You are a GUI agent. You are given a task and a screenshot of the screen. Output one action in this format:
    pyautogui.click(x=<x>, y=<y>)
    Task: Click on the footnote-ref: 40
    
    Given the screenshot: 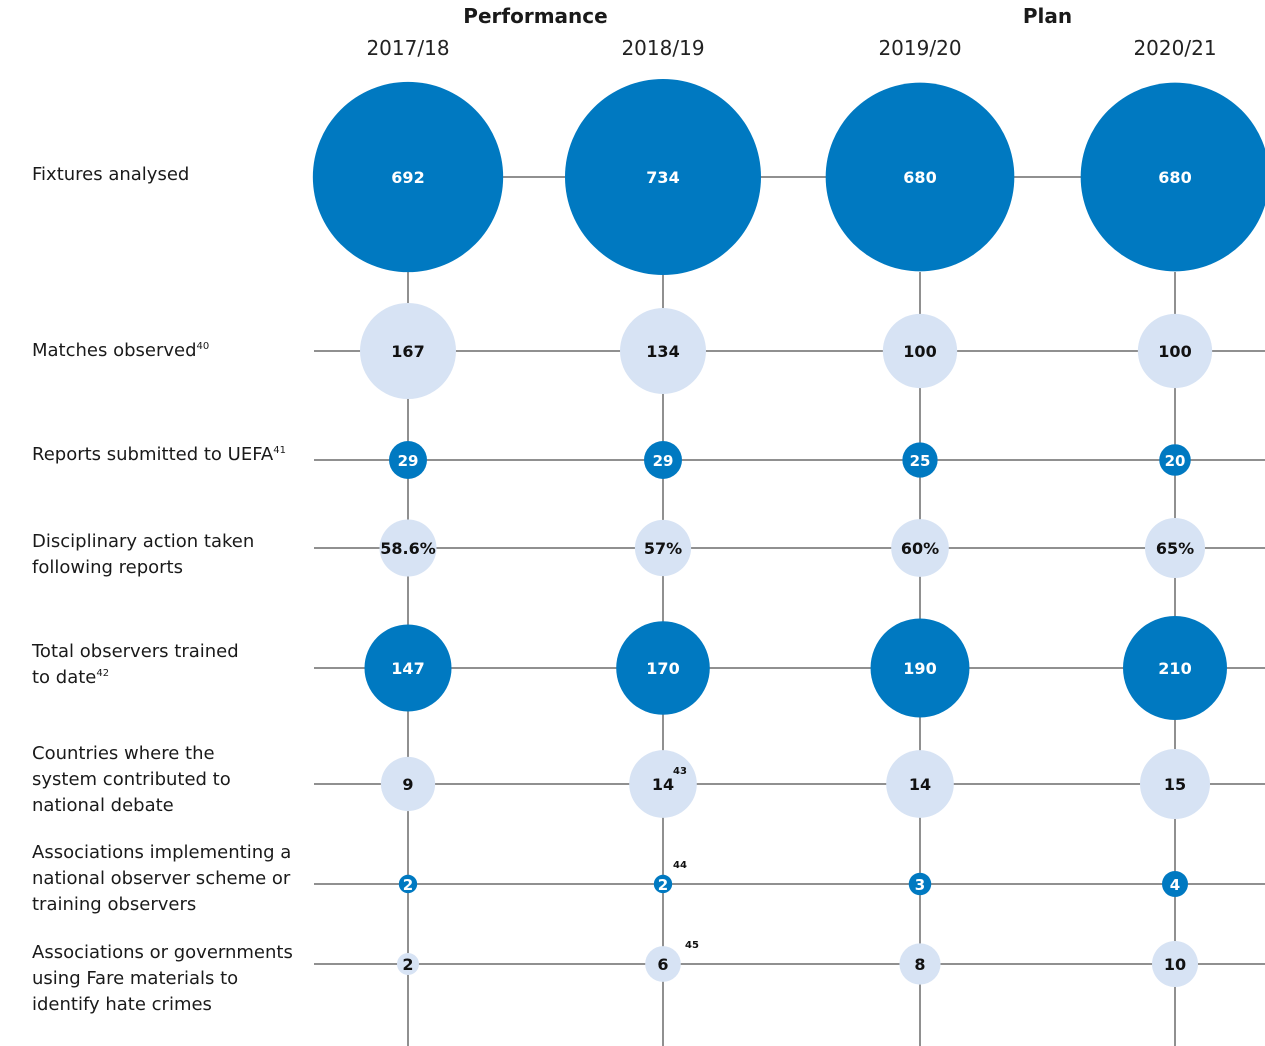 What is the action you would take?
    pyautogui.click(x=203, y=346)
    